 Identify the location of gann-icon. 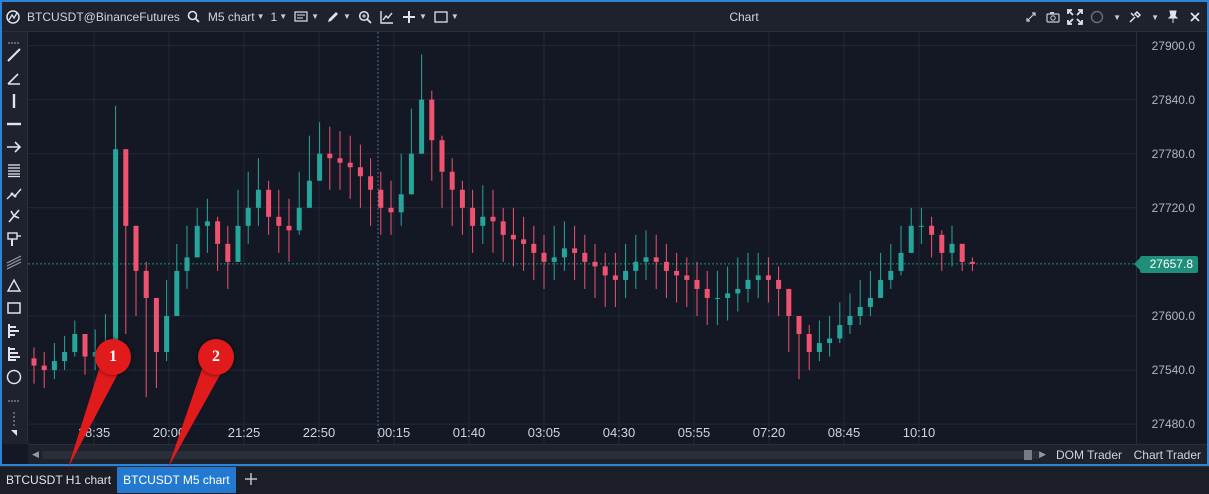
(14, 239).